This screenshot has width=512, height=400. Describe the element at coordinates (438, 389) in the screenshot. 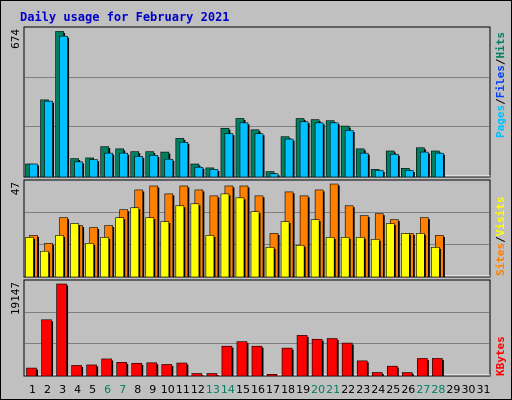

I see `day-label: 28` at that location.